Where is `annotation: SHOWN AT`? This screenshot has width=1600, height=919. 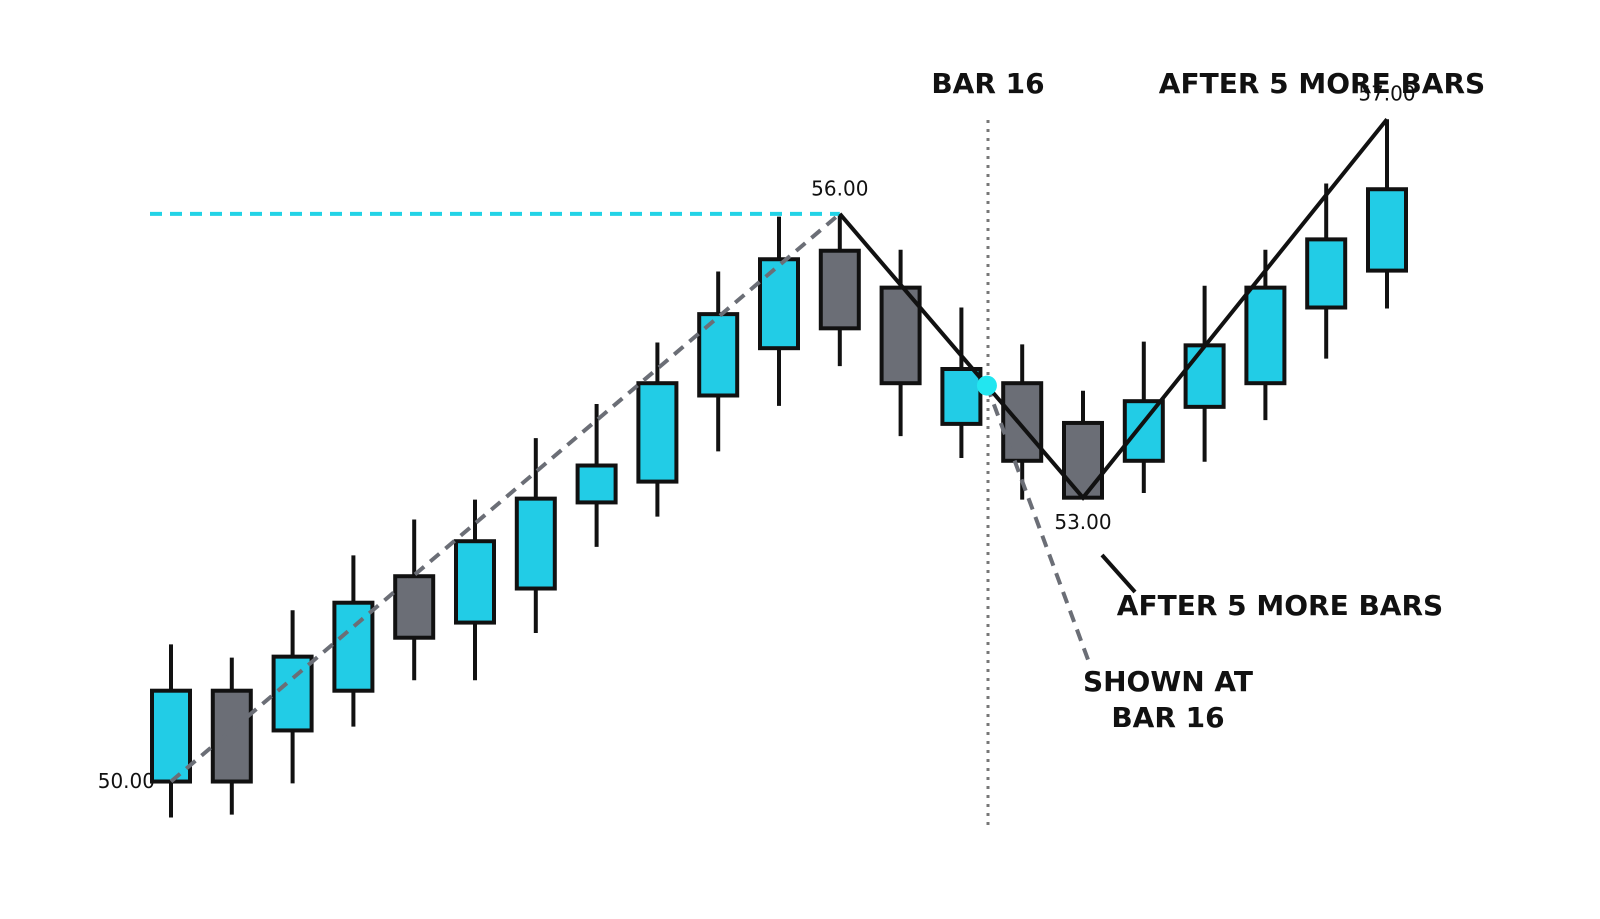
annotation: SHOWN AT is located at coordinates (1168, 681).